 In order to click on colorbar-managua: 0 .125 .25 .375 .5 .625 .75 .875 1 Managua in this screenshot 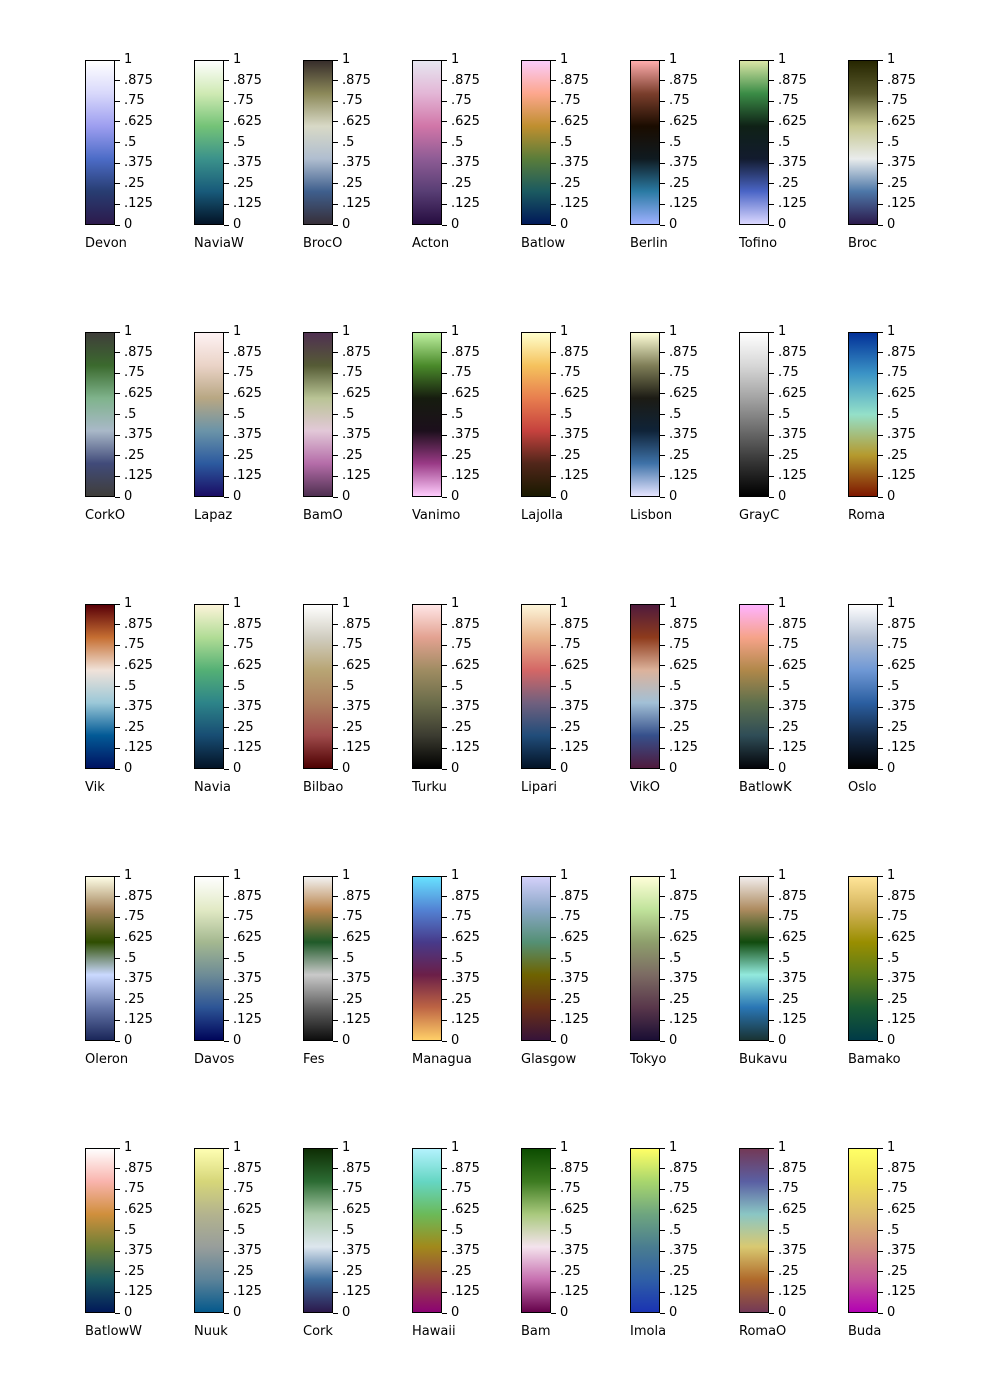, I will do `click(467, 977)`.